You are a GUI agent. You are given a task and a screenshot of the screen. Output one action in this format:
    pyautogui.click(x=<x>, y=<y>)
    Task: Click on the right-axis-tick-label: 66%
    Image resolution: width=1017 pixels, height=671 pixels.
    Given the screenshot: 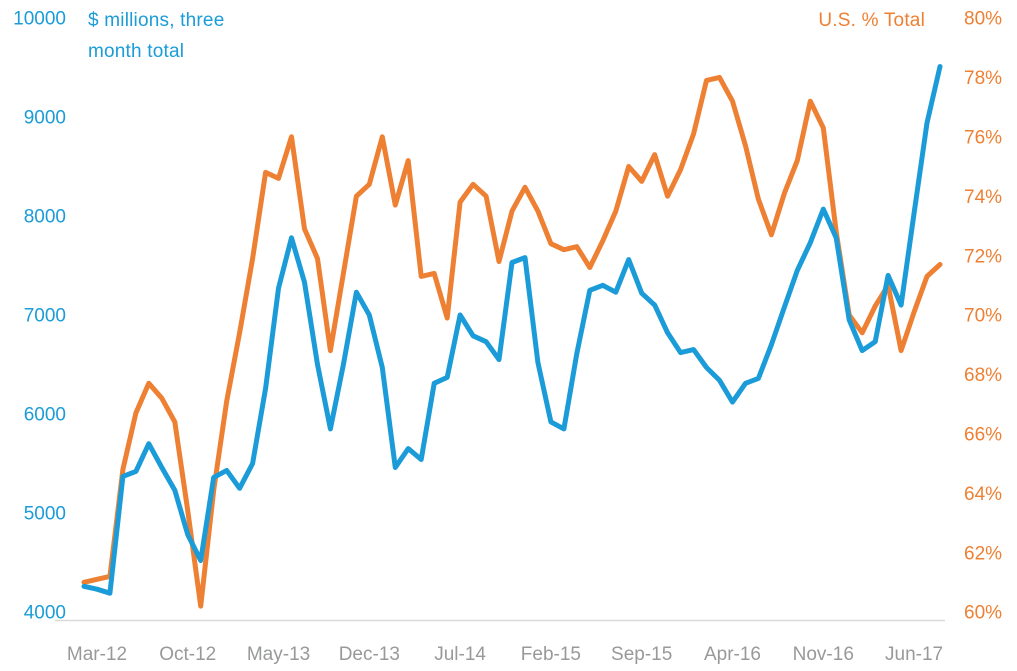 What is the action you would take?
    pyautogui.click(x=983, y=434)
    